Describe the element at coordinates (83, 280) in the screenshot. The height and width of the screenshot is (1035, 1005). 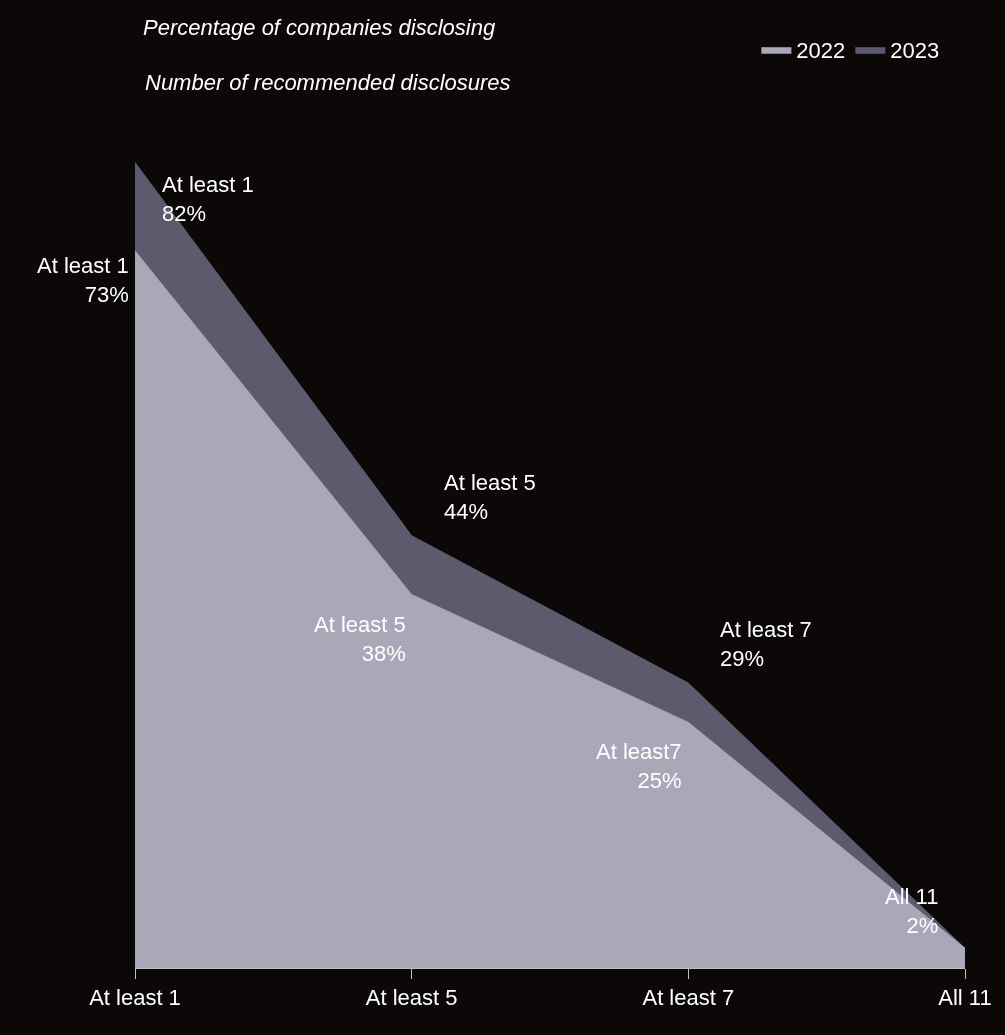
I see `data-label: At least 1 73%` at that location.